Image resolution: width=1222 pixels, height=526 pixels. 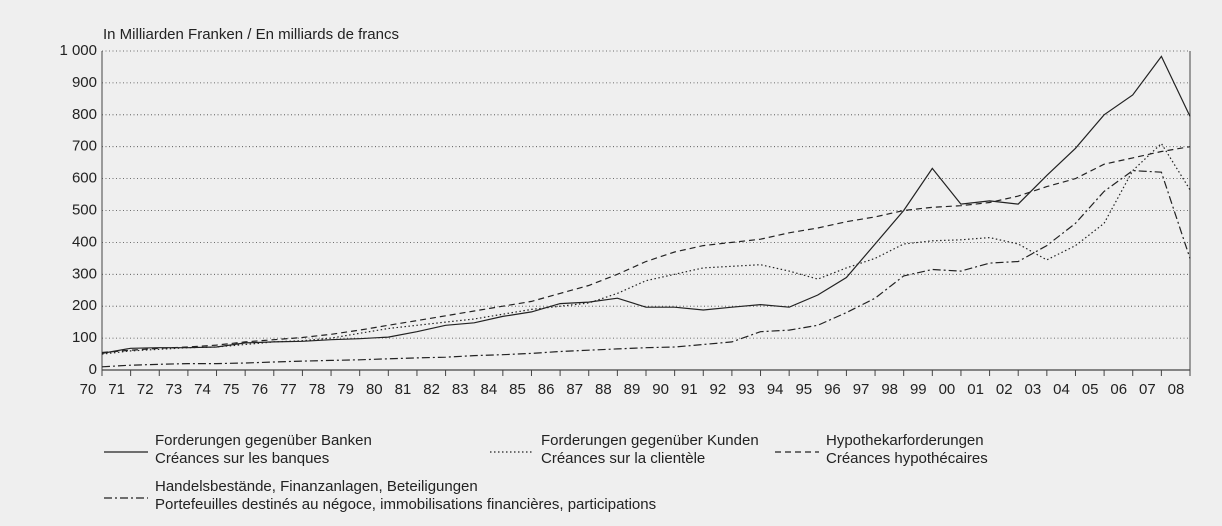 I want to click on x-tick-label: 76, so click(x=259, y=389).